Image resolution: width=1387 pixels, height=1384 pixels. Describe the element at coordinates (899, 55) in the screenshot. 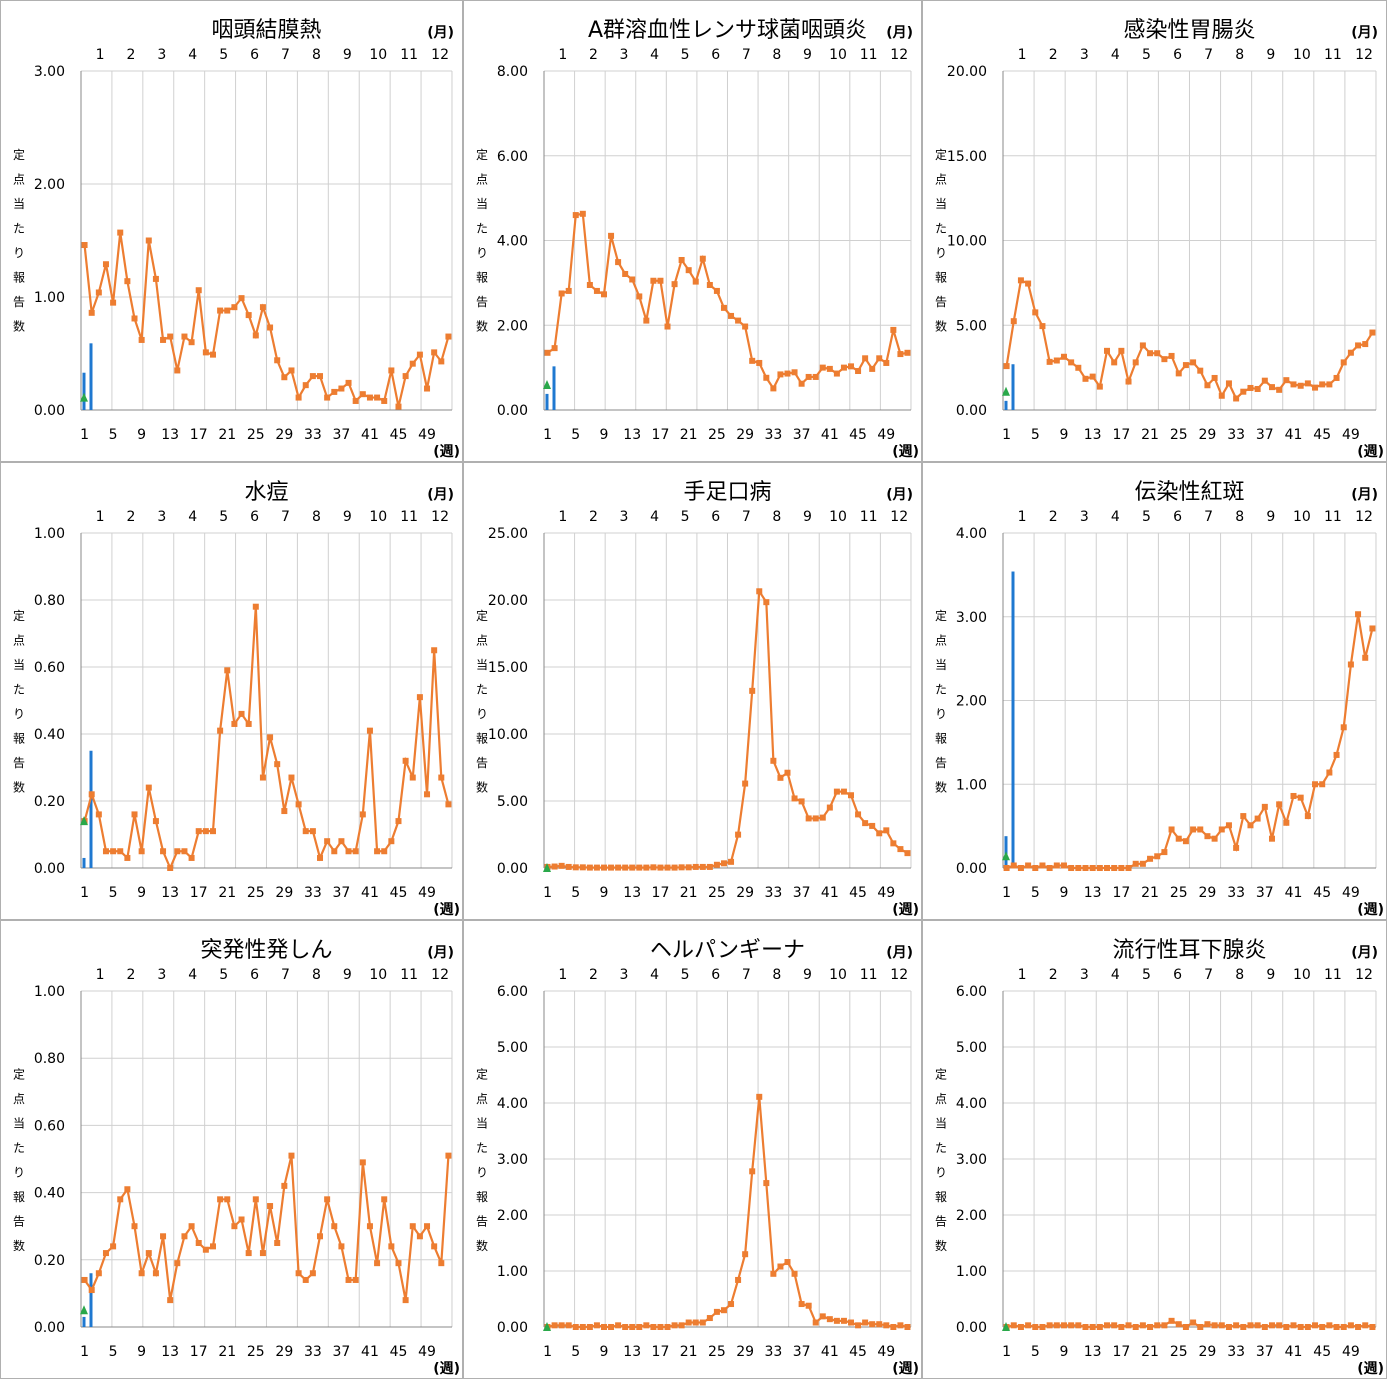

I see `month-label: 12` at that location.